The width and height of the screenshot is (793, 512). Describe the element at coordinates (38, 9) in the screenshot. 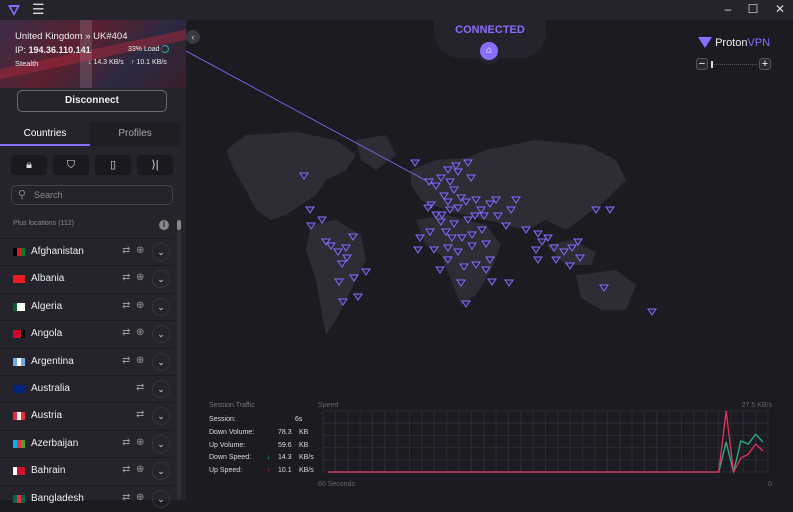

I see `menu-icon: ☰` at that location.